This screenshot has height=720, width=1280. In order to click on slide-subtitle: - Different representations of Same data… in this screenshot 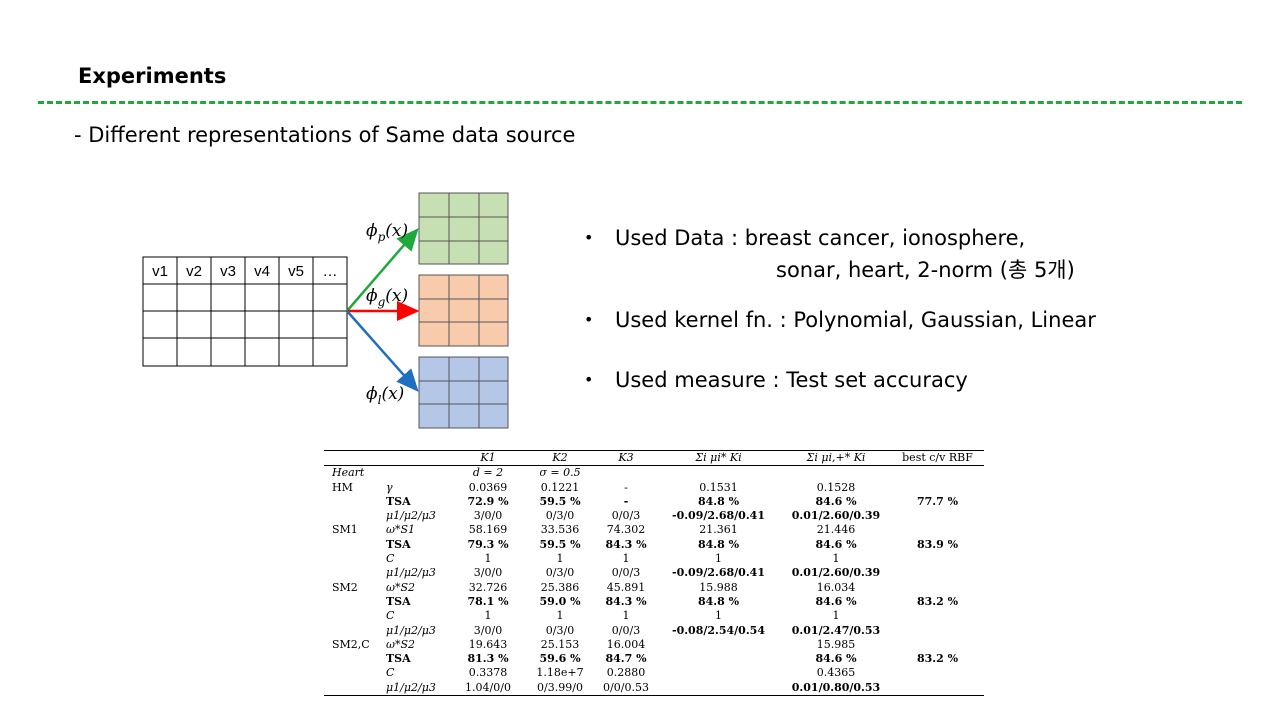, I will do `click(325, 135)`.